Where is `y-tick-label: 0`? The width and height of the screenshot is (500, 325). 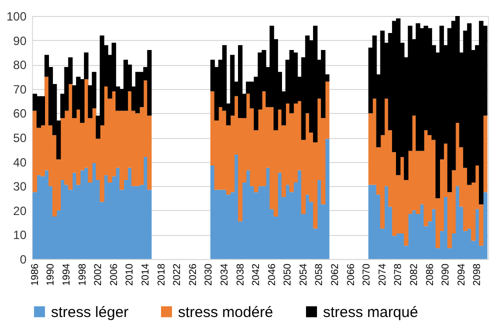 y-tick-label: 0 is located at coordinates (23, 259).